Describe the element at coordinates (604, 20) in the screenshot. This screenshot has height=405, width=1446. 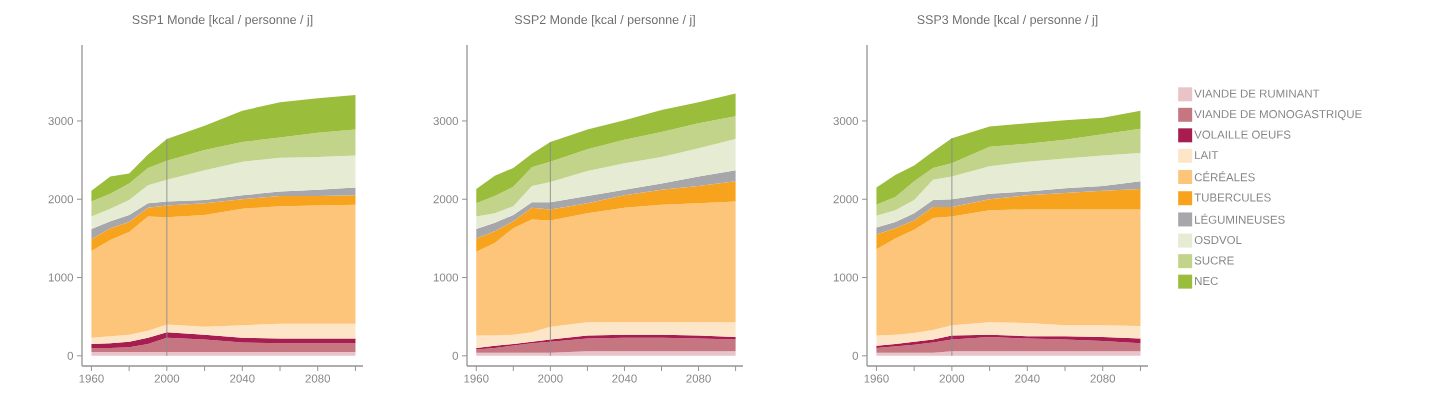
I see `chart-title: SSP2 Monde [kcal / personne / j]` at that location.